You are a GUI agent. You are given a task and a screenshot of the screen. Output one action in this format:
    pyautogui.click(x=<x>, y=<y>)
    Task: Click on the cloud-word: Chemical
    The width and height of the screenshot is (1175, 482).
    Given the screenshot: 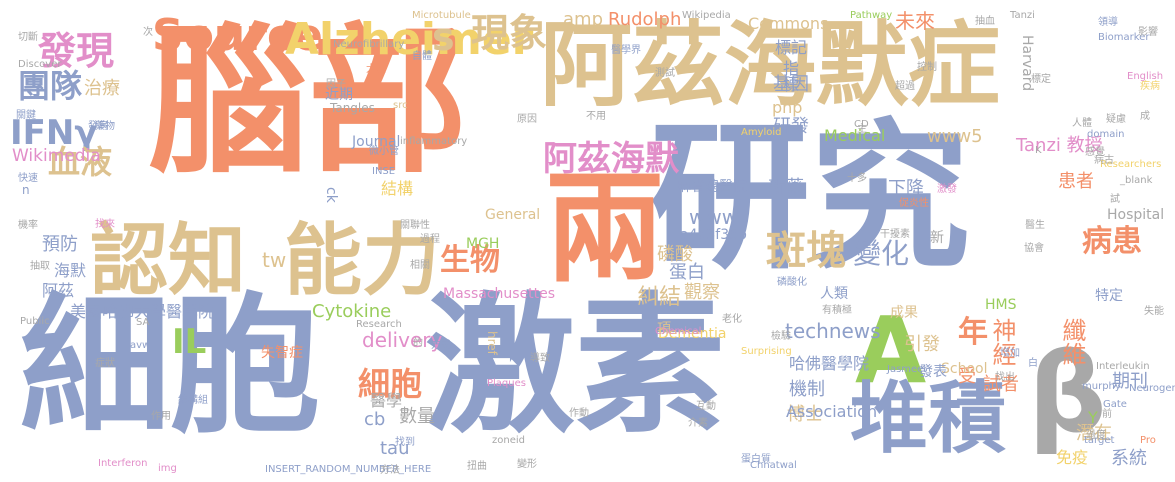 What is the action you would take?
    pyautogui.click(x=678, y=331)
    